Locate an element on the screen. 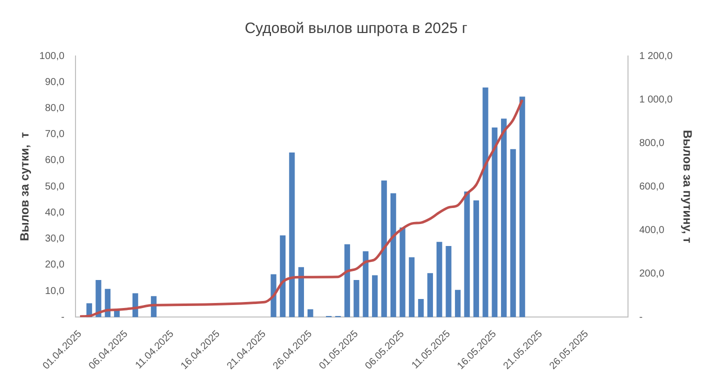 The image size is (717, 385). y2-tick-label: 800,0 is located at coordinates (652, 143).